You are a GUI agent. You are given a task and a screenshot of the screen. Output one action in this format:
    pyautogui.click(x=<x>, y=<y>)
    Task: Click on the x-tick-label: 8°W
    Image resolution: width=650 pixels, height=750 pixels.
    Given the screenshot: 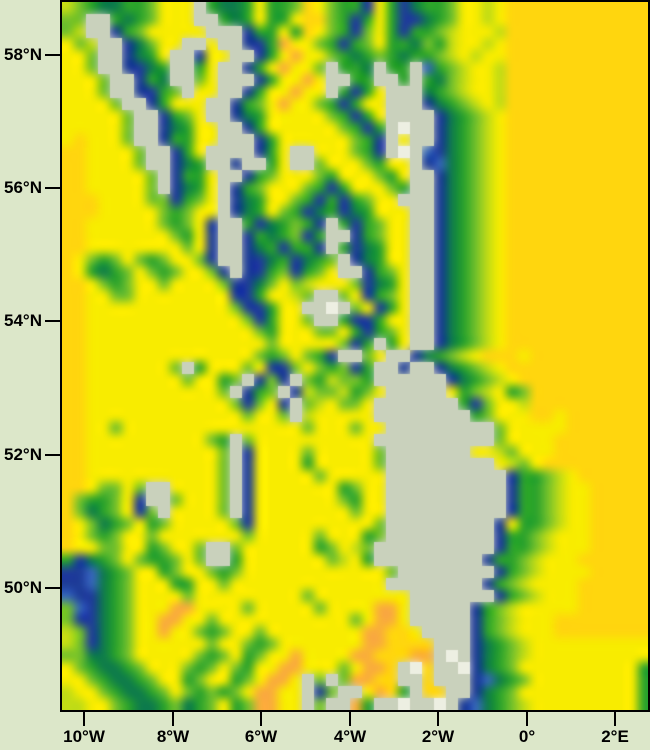 What is the action you would take?
    pyautogui.click(x=173, y=736)
    